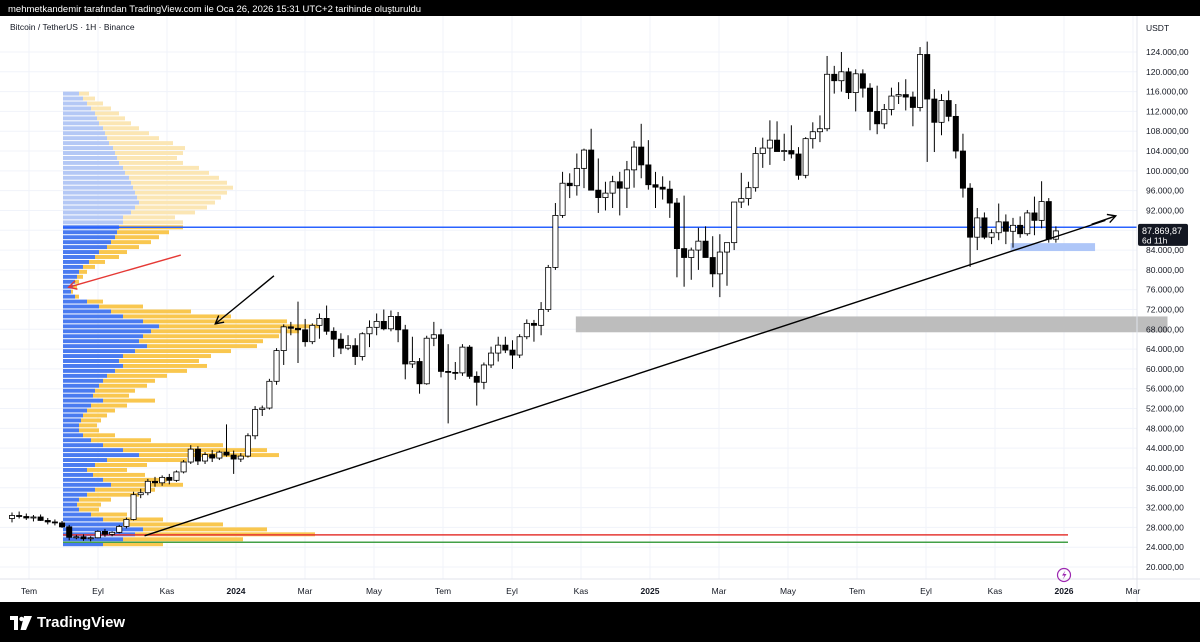 This screenshot has width=1200, height=642. I want to click on red-annotation-arrow-head, so click(72, 285).